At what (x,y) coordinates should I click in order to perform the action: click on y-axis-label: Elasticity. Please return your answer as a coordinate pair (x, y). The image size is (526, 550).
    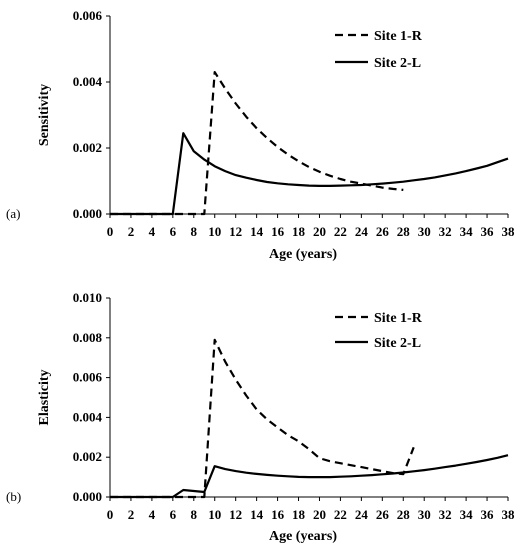
    Looking at the image, I should click on (44, 398).